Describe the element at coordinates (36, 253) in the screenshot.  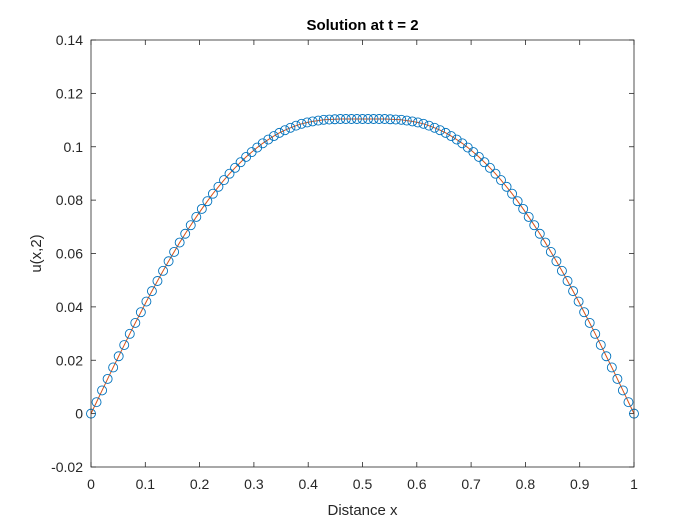
I see `y-axis-label: u(x,2)` at that location.